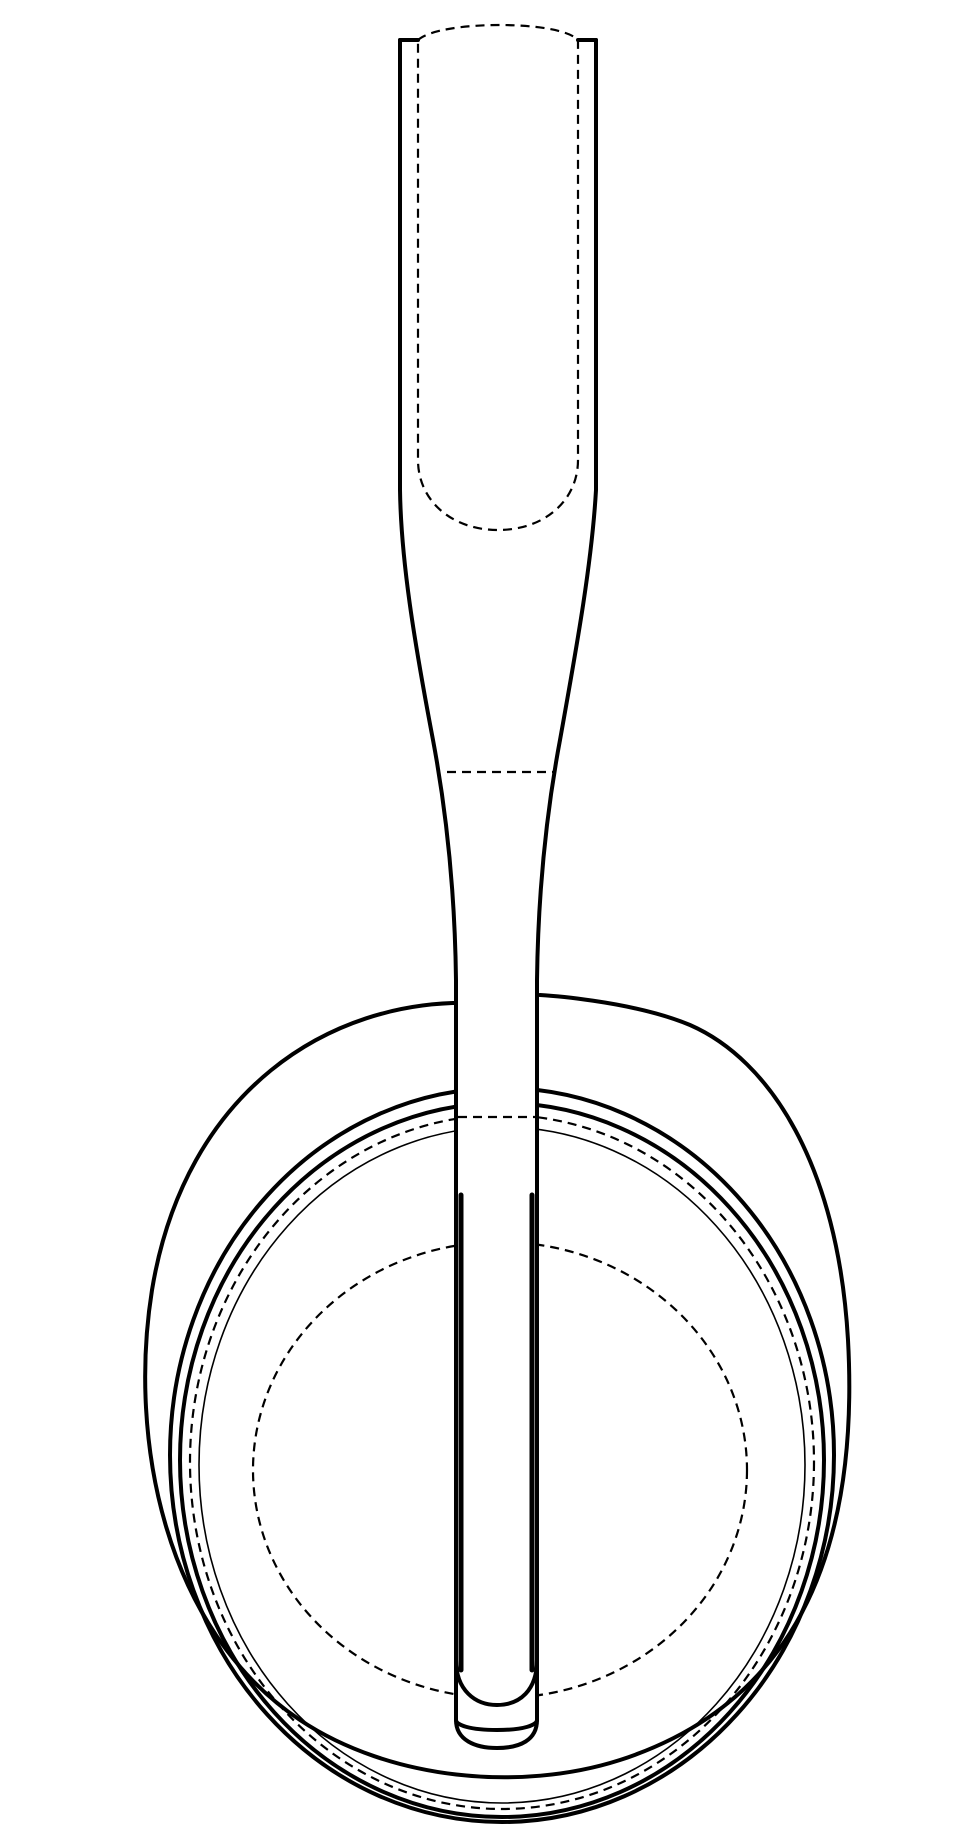 The height and width of the screenshot is (1838, 954). What do you see at coordinates (498, 277) in the screenshot?
I see `slider-hidden-outline` at bounding box center [498, 277].